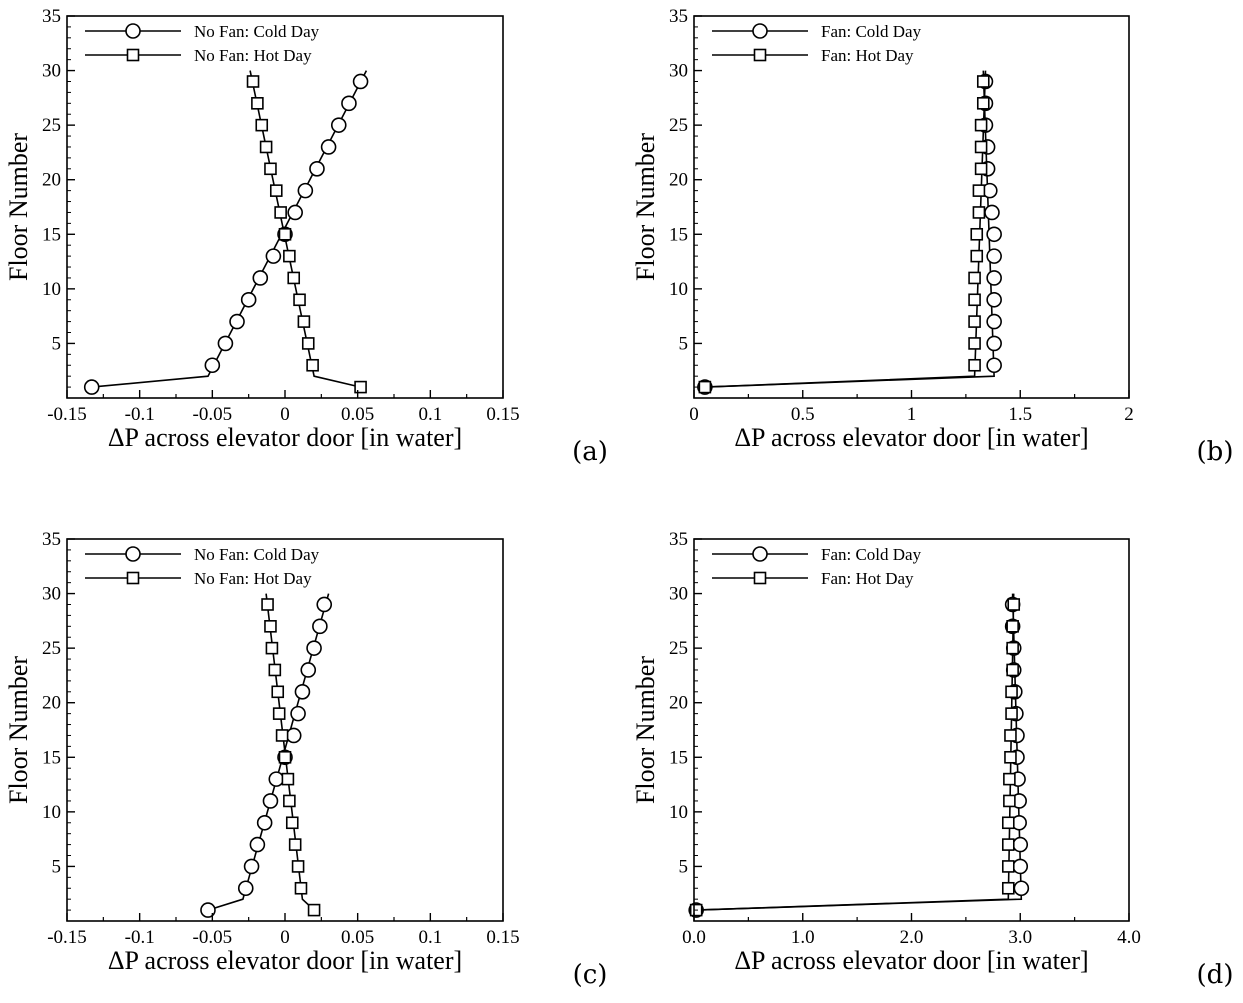 The width and height of the screenshot is (1243, 1003). What do you see at coordinates (502, 937) in the screenshot?
I see `x-tick-label: 0.15` at bounding box center [502, 937].